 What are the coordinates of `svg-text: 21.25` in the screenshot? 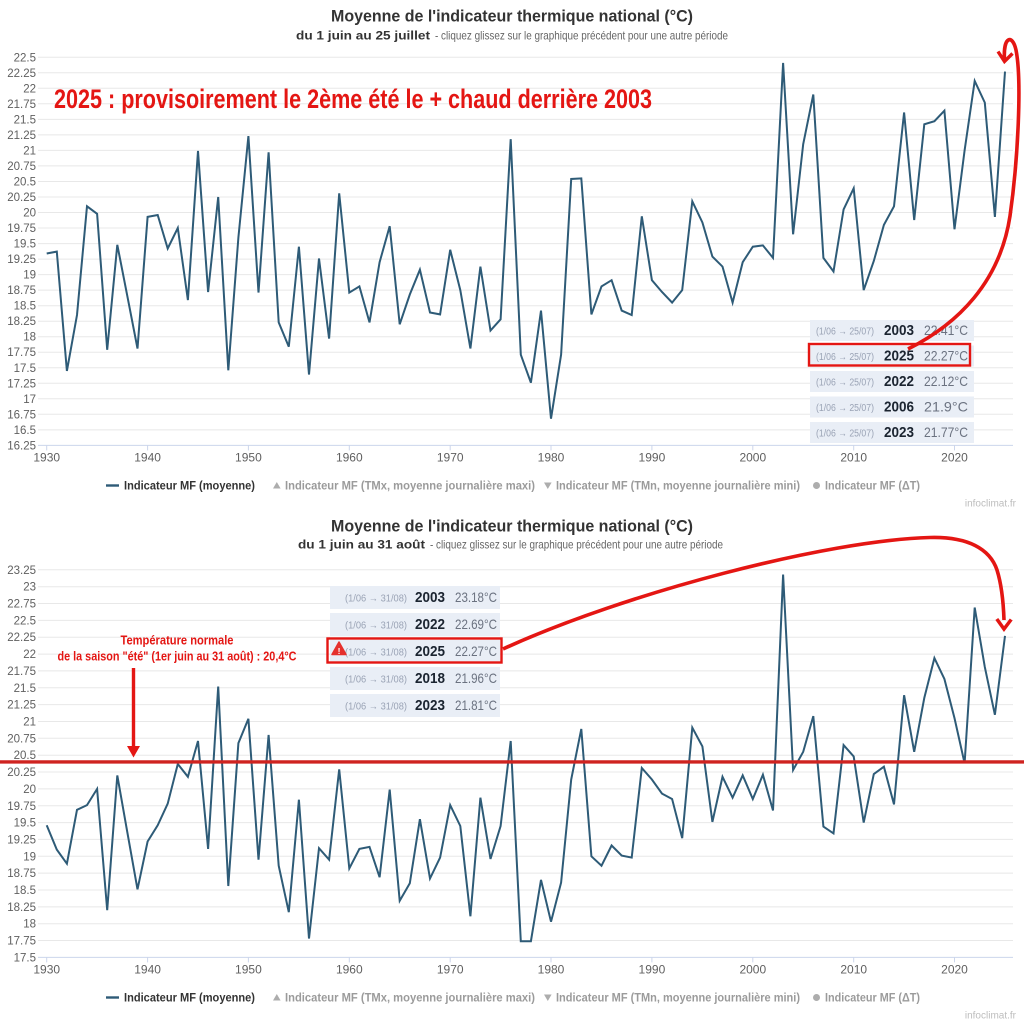 It's located at (21, 136).